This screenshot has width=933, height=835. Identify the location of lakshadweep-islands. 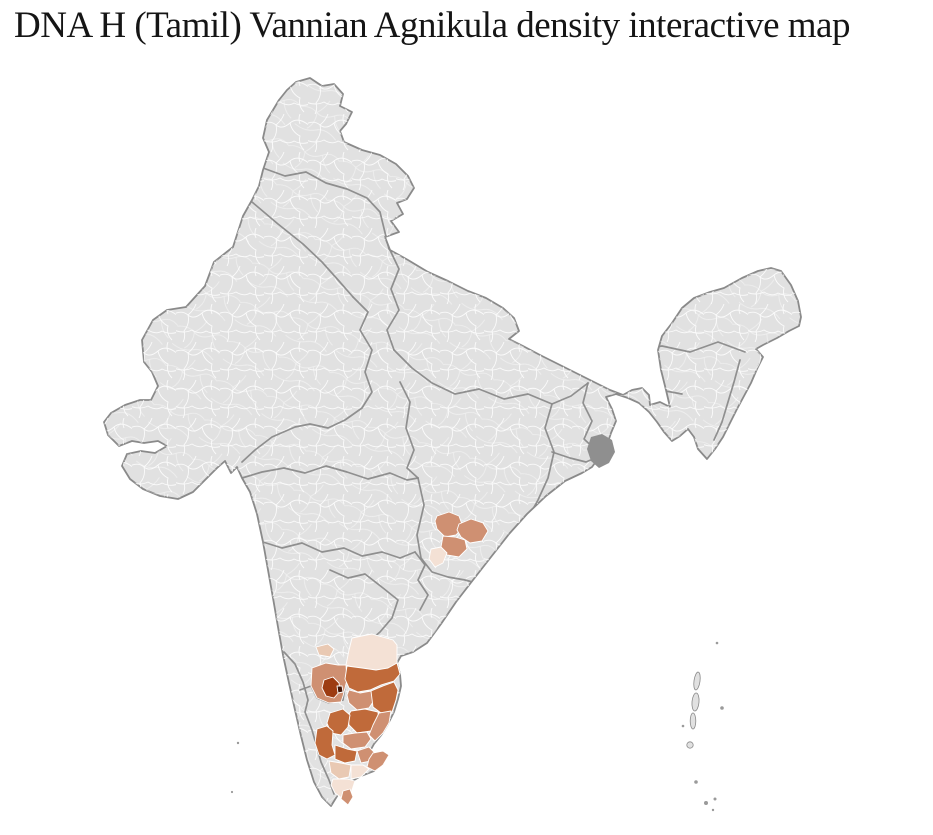
(235, 767).